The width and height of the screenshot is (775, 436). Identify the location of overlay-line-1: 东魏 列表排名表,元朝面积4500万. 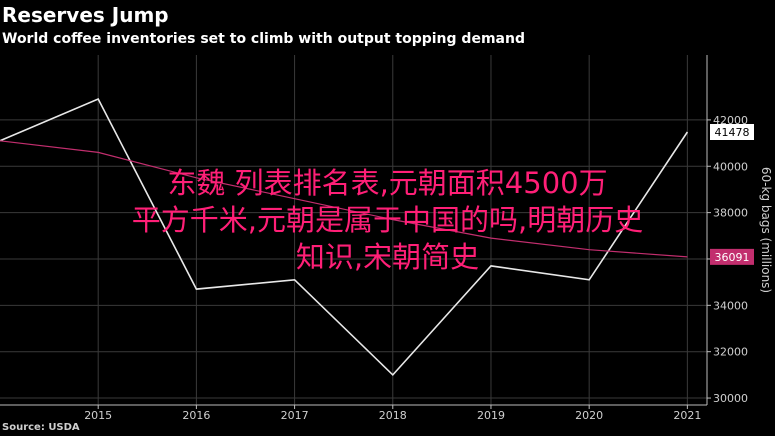
(387, 183).